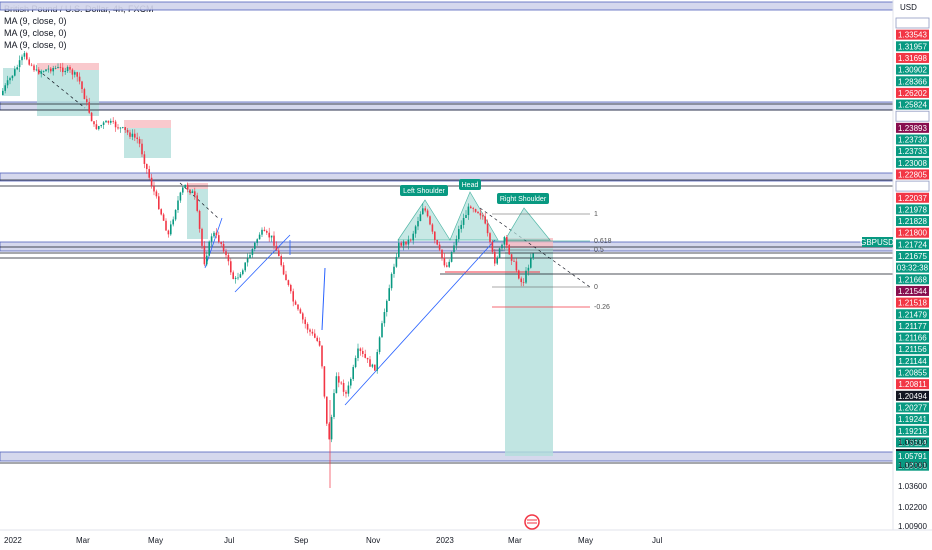 The height and width of the screenshot is (550, 932). Describe the element at coordinates (532, 522) in the screenshot. I see `broker-logo-icon` at that location.